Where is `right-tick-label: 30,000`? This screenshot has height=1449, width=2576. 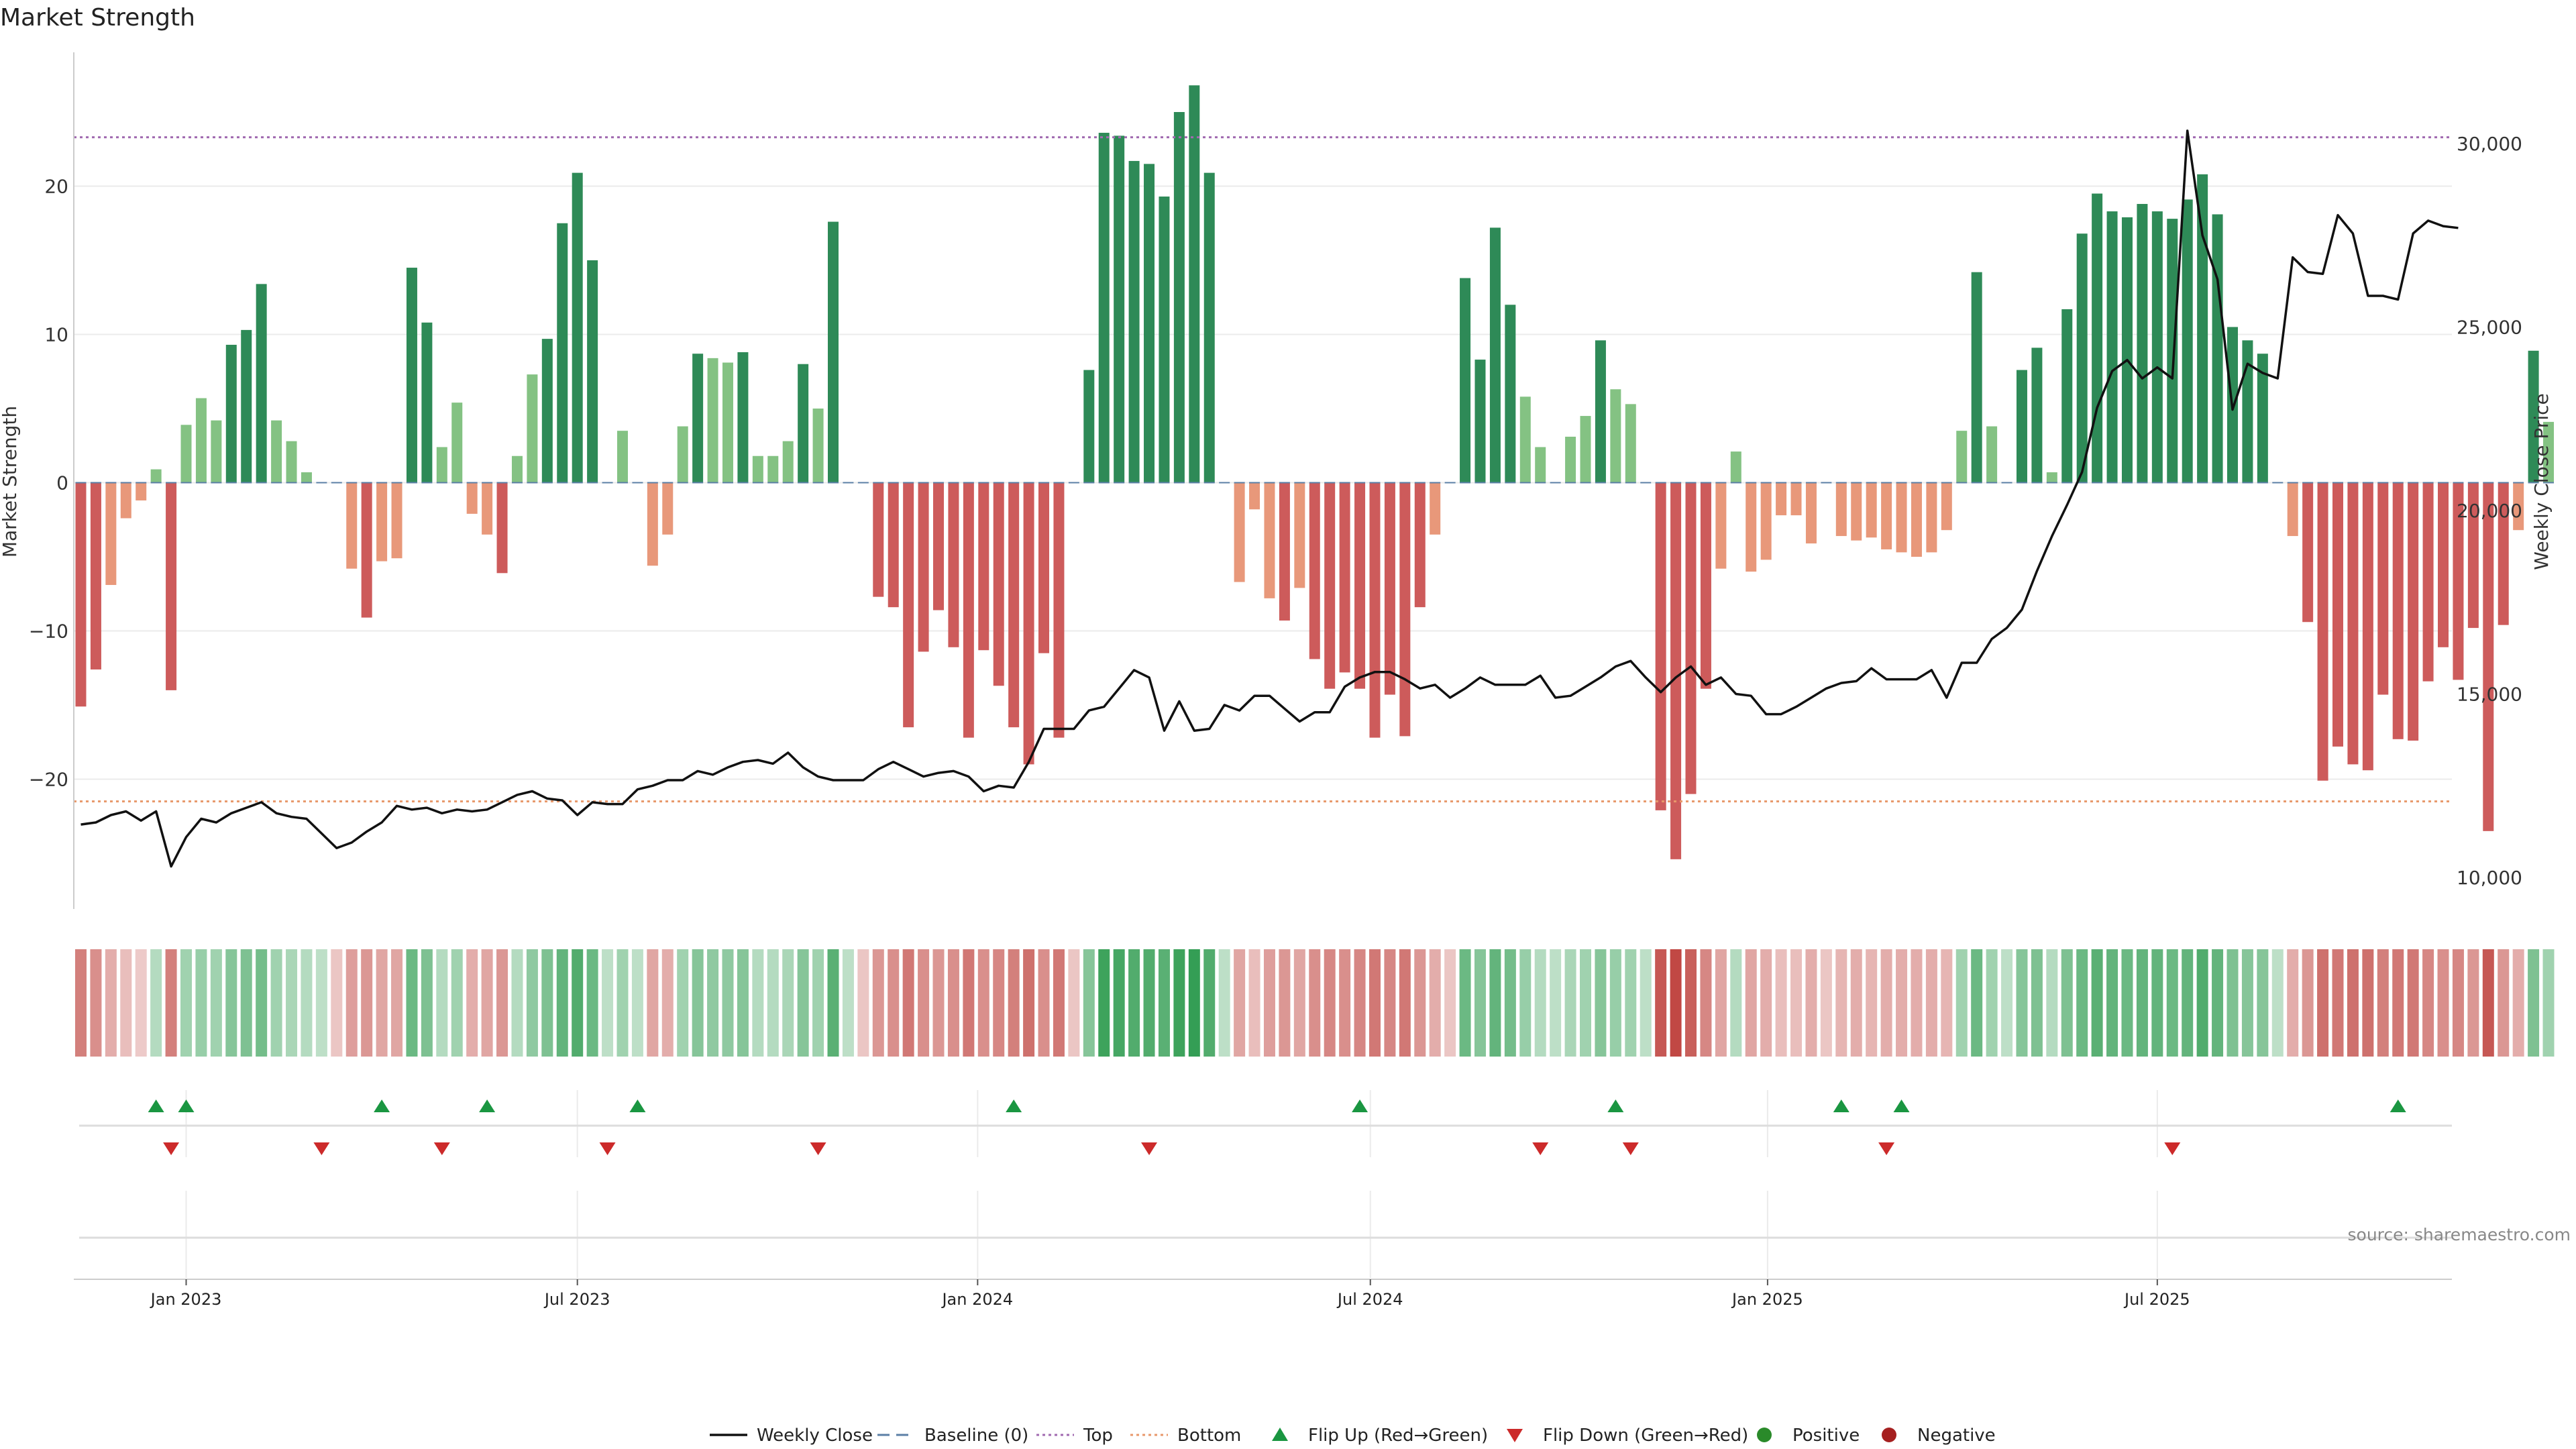 right-tick-label: 30,000 is located at coordinates (2489, 144).